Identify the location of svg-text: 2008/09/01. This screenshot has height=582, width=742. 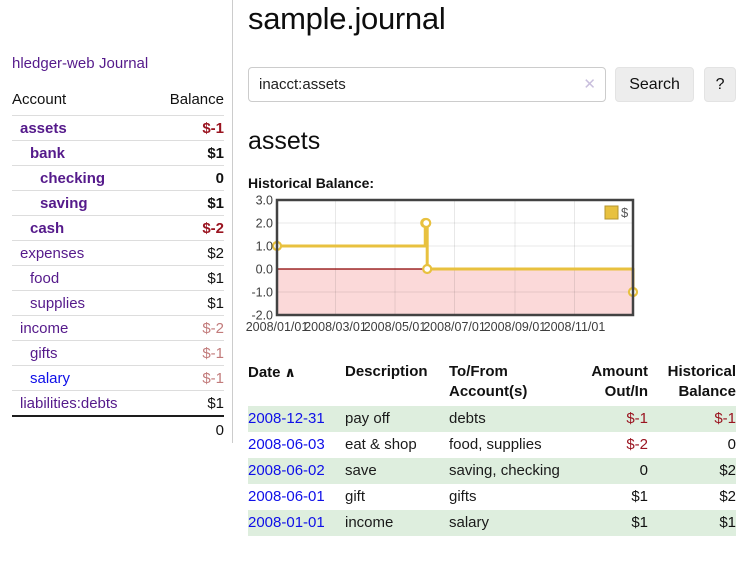
(515, 327).